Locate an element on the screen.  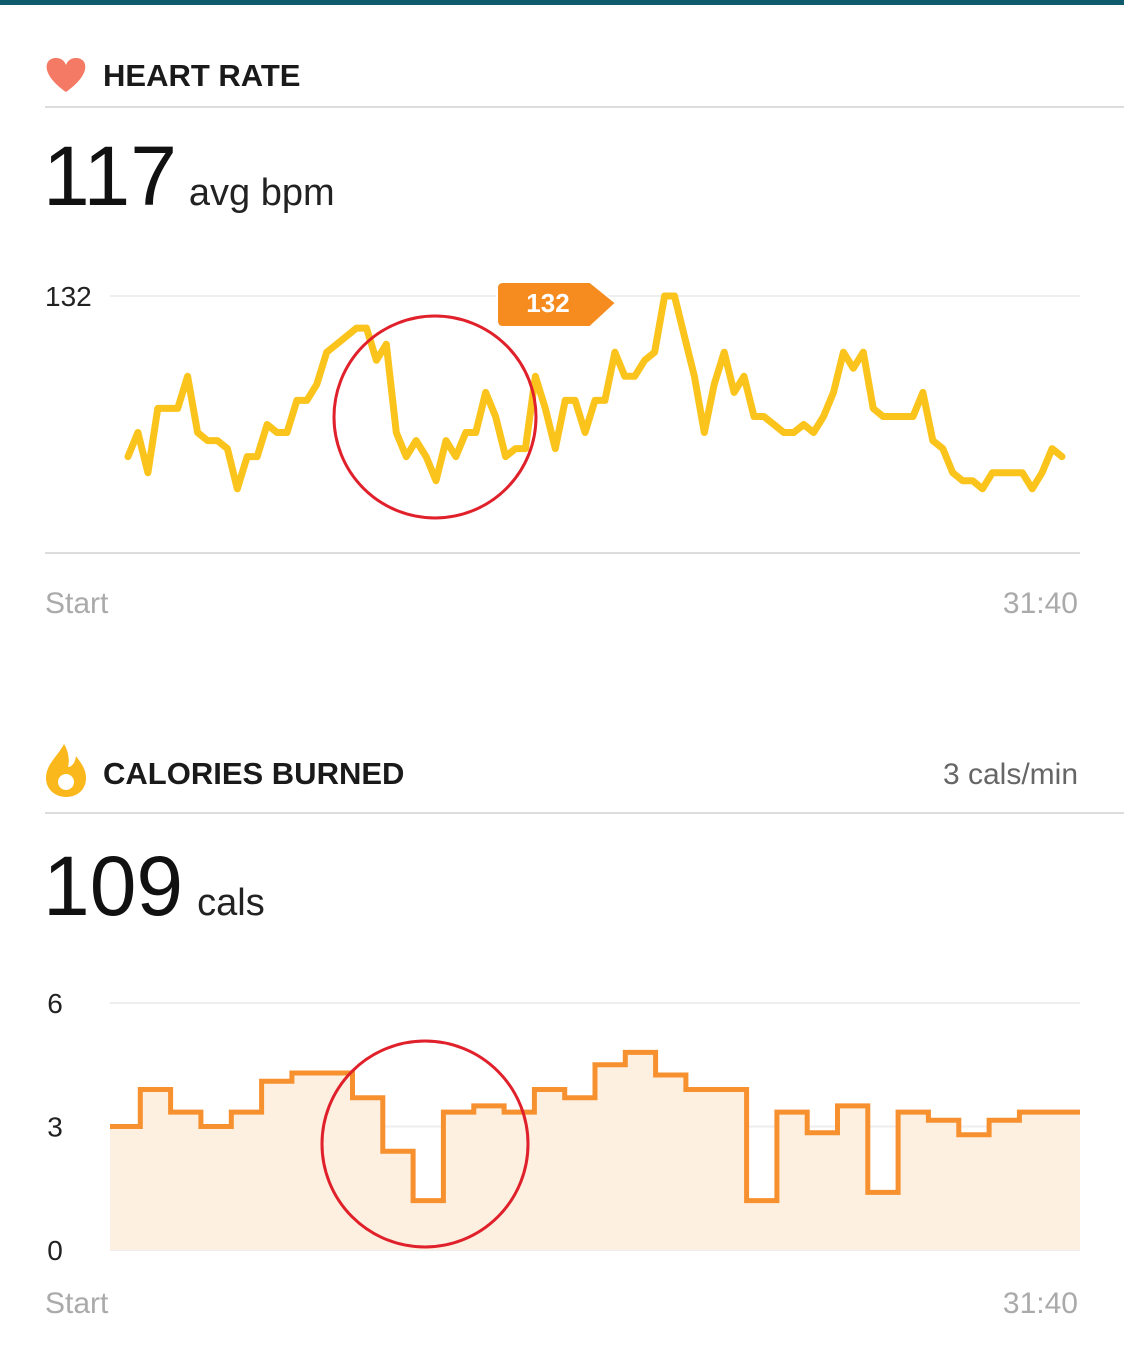
y-tick-label: 0 is located at coordinates (55, 1250).